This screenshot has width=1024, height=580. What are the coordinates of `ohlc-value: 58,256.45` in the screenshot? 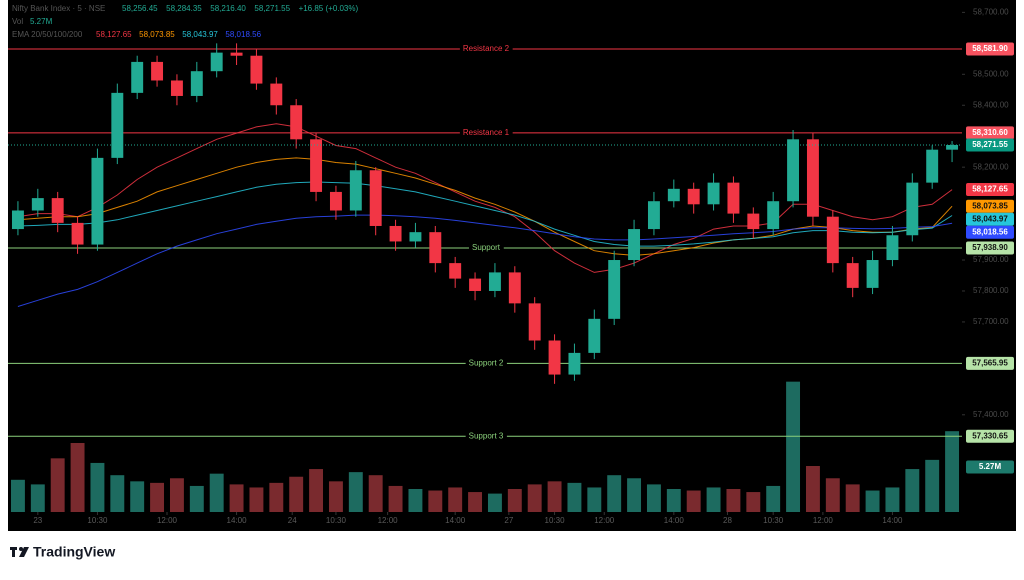 It's located at (140, 8).